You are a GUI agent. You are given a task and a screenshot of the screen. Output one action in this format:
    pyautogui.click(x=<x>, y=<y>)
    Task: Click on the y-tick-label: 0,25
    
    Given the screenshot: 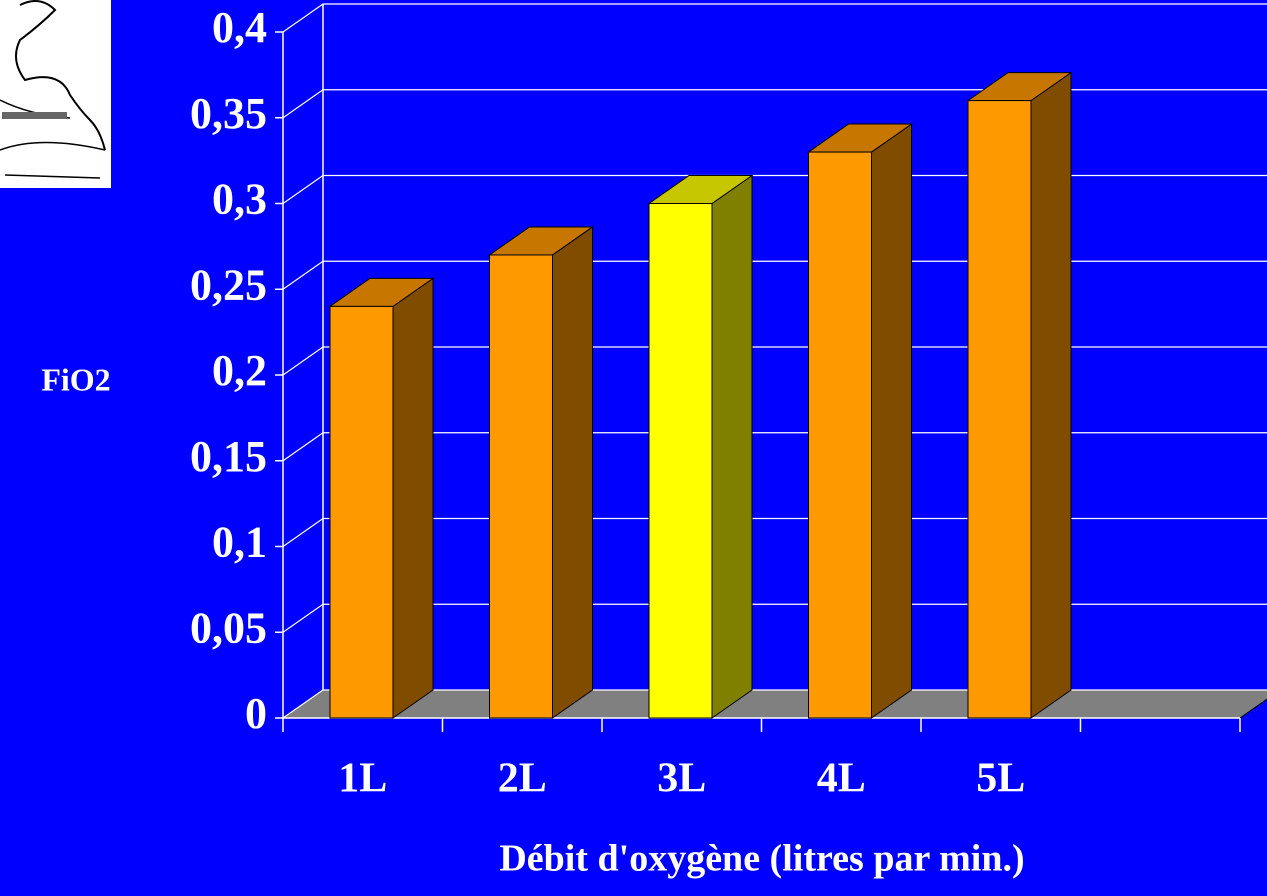 What is the action you would take?
    pyautogui.click(x=228, y=284)
    